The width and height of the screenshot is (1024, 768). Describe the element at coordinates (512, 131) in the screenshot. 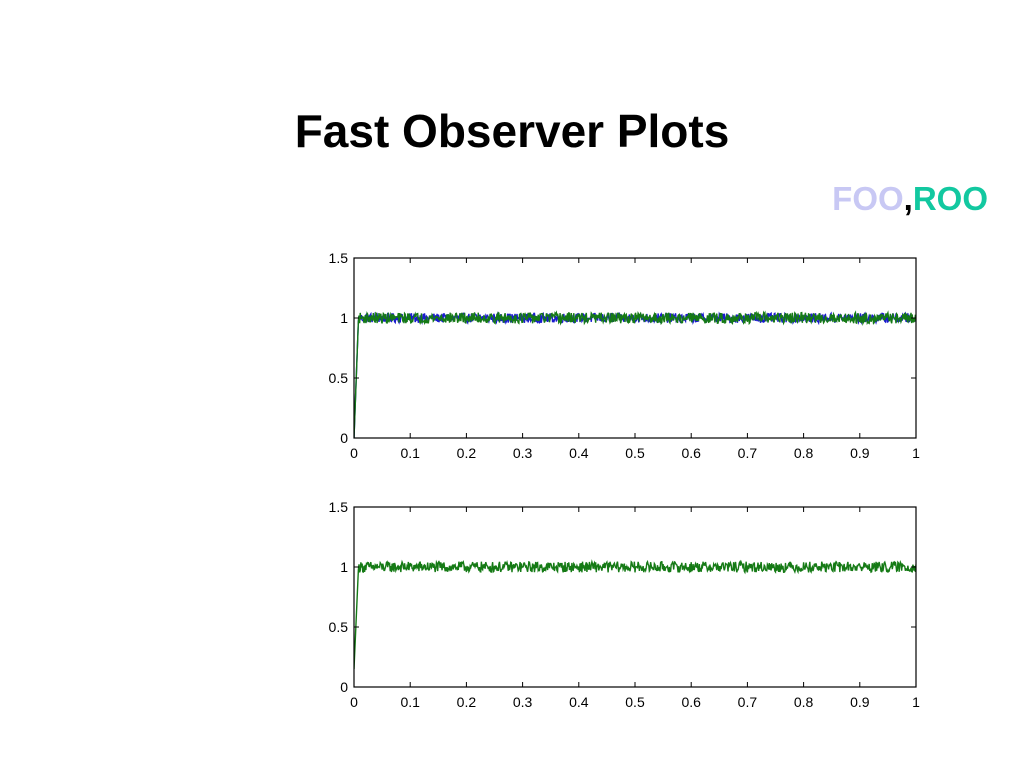

I see `slide-title: Fast Observer Plots` at that location.